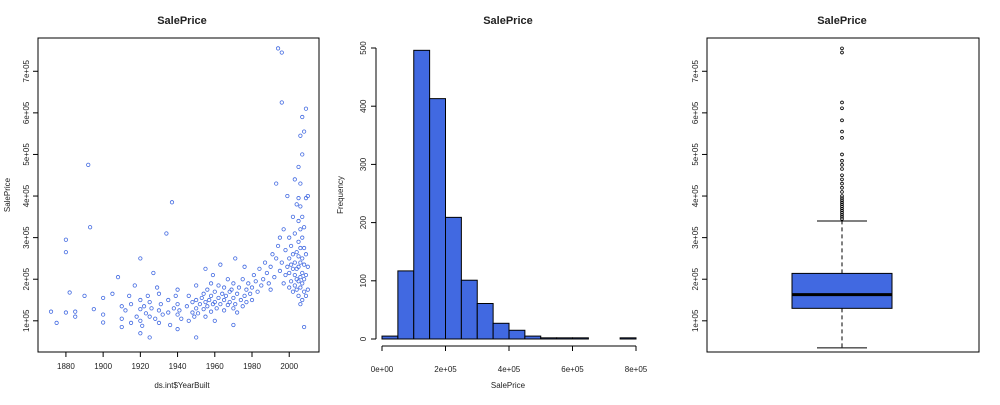  What do you see at coordinates (508, 21) in the screenshot?
I see `histogram-title: SalePrice` at bounding box center [508, 21].